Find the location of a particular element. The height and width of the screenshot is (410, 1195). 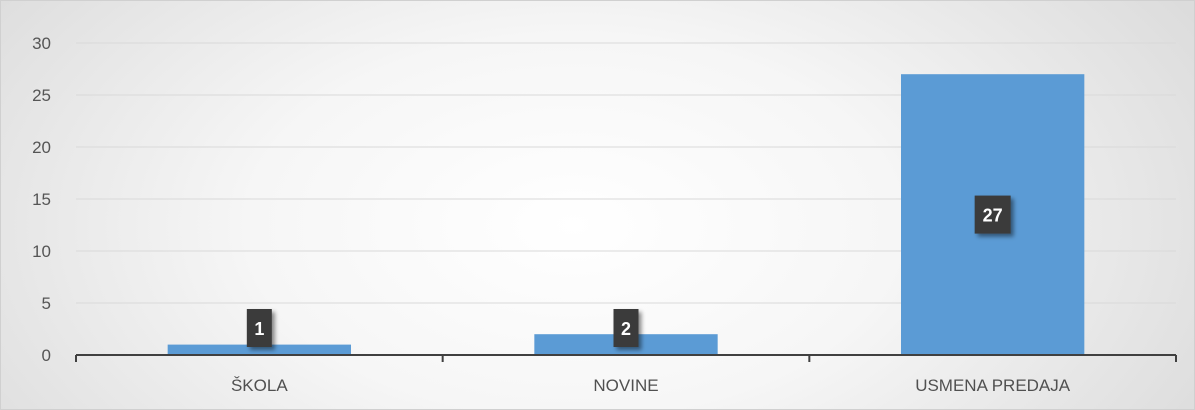

x-axis-category-labels: ŠKOLA NOVINE USMENA PREDAJA is located at coordinates (651, 385).